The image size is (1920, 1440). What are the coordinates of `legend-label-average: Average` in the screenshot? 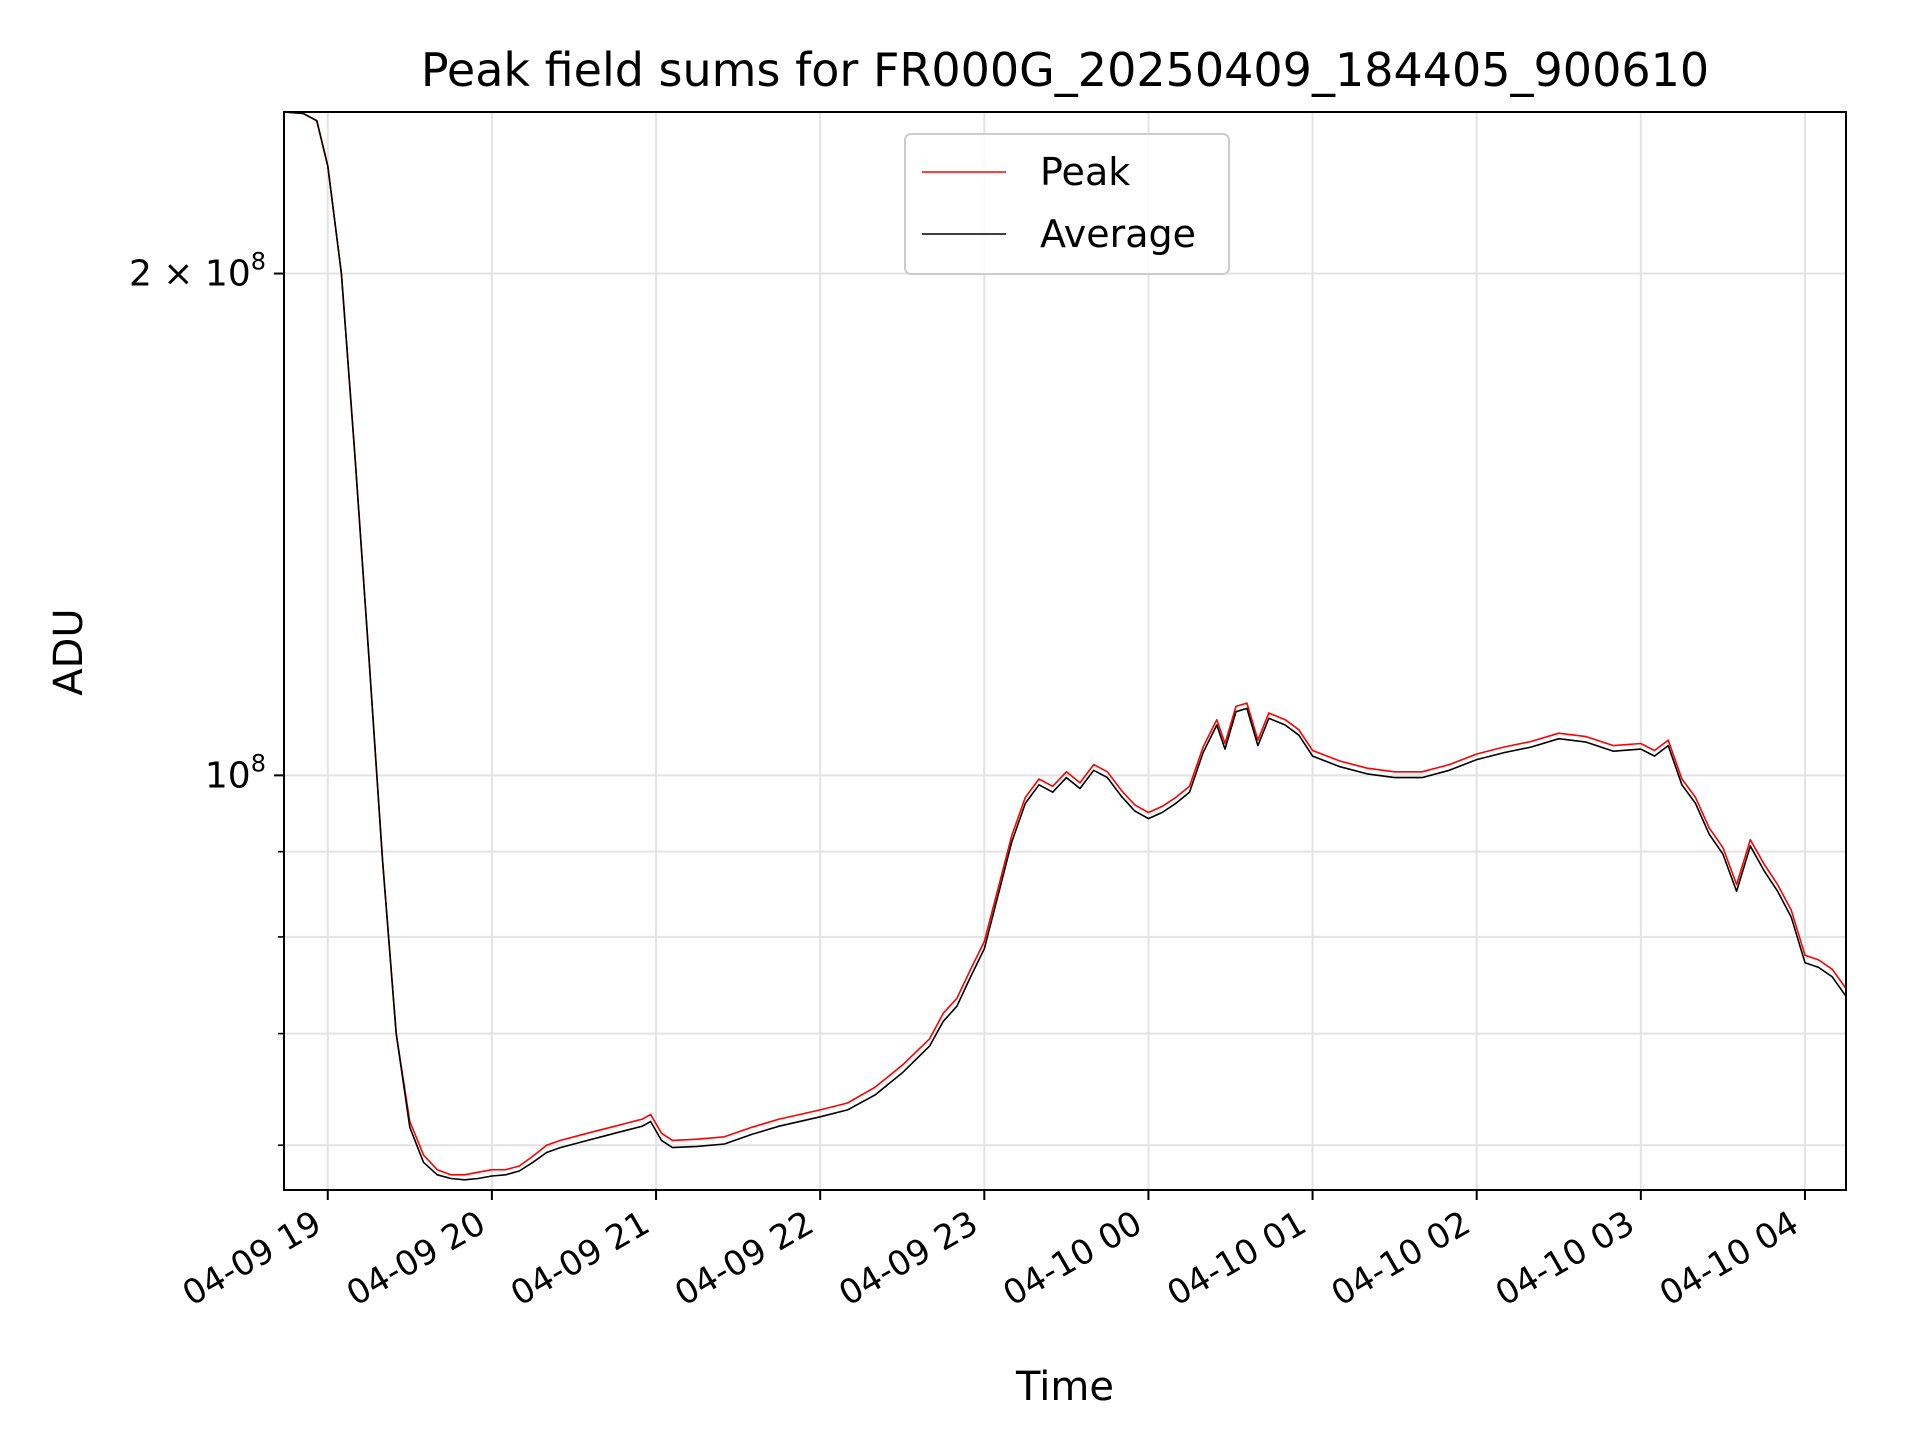 It's located at (1118, 234).